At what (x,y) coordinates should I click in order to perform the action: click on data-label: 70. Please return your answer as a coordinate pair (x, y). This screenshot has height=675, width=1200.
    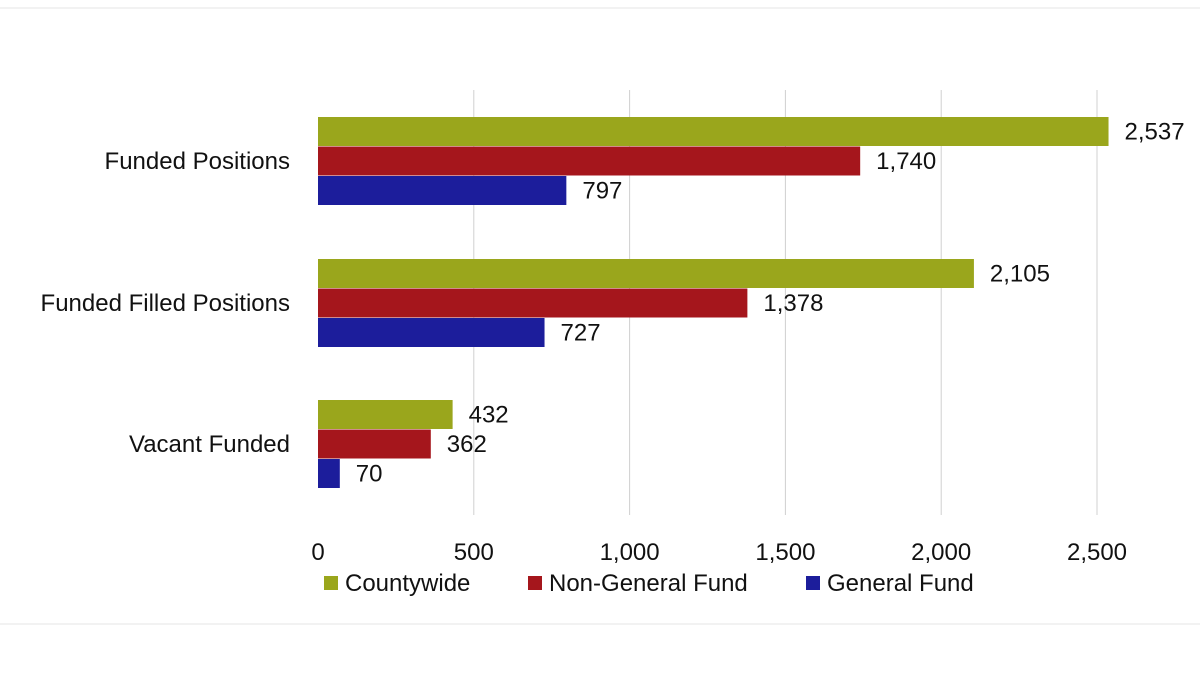
    Looking at the image, I should click on (369, 474).